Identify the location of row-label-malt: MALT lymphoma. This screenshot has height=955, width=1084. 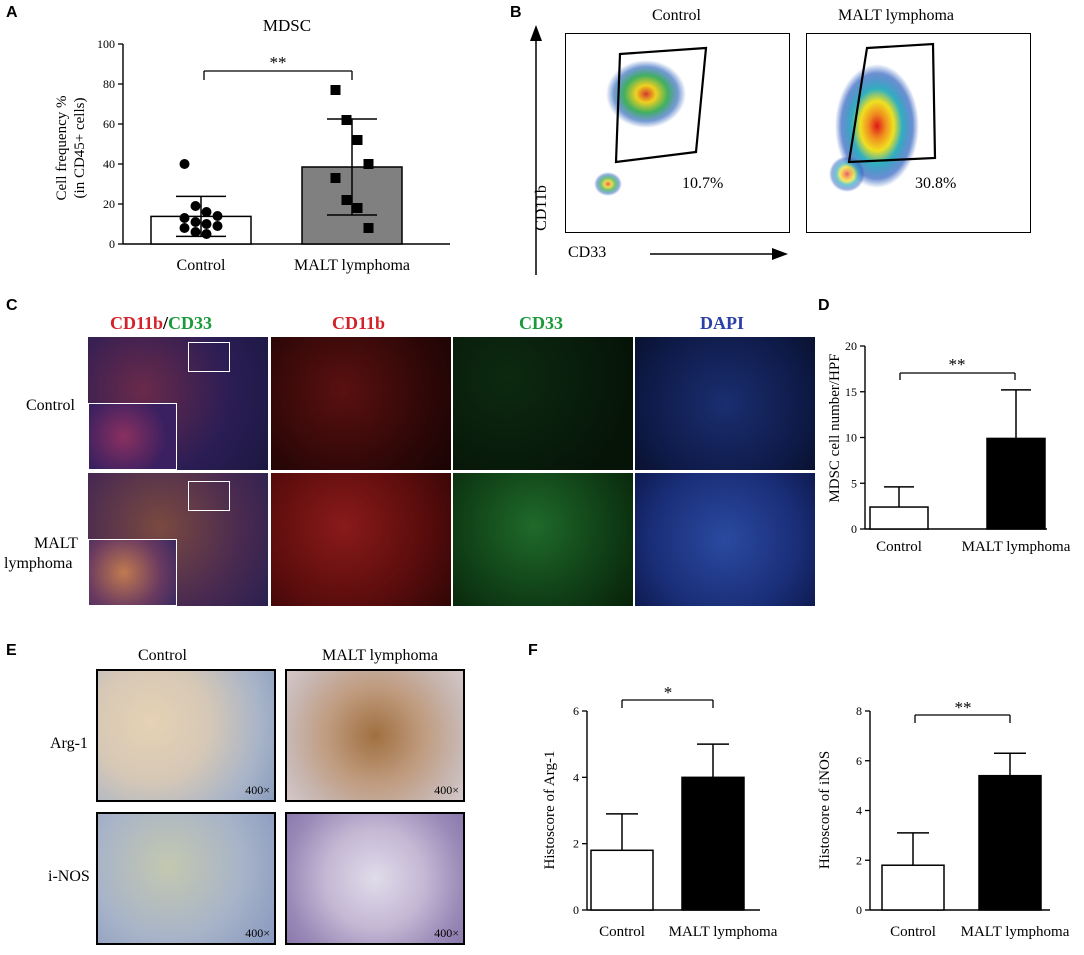
(41, 554).